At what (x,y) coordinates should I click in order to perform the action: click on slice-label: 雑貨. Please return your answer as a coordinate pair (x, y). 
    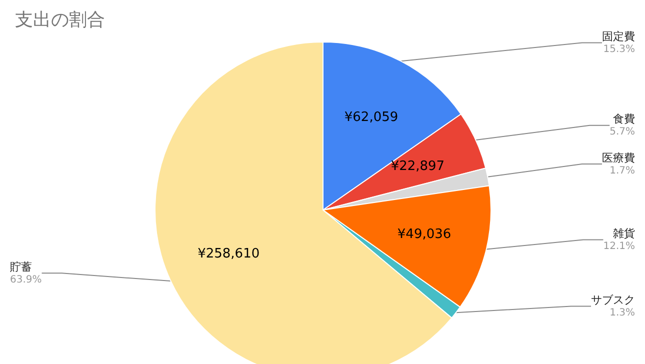
    Looking at the image, I should click on (624, 233).